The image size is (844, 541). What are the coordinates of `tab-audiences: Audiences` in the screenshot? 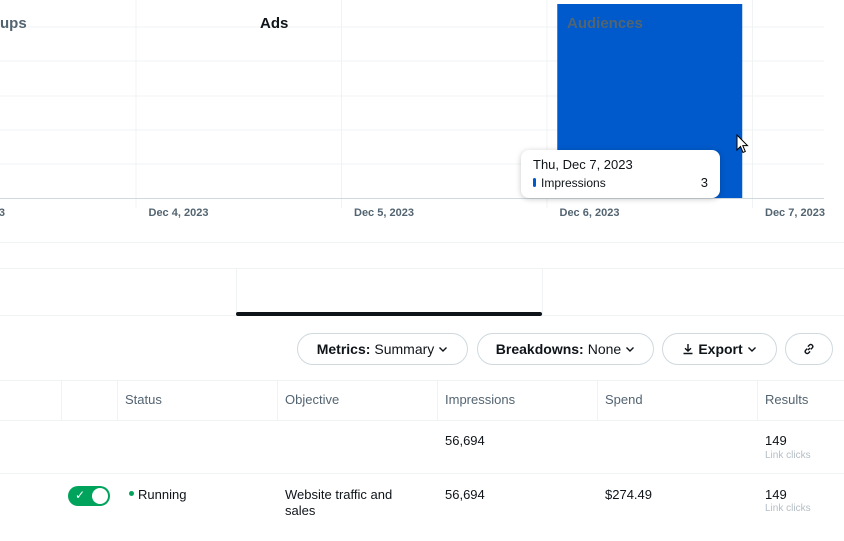 It's located at (605, 23).